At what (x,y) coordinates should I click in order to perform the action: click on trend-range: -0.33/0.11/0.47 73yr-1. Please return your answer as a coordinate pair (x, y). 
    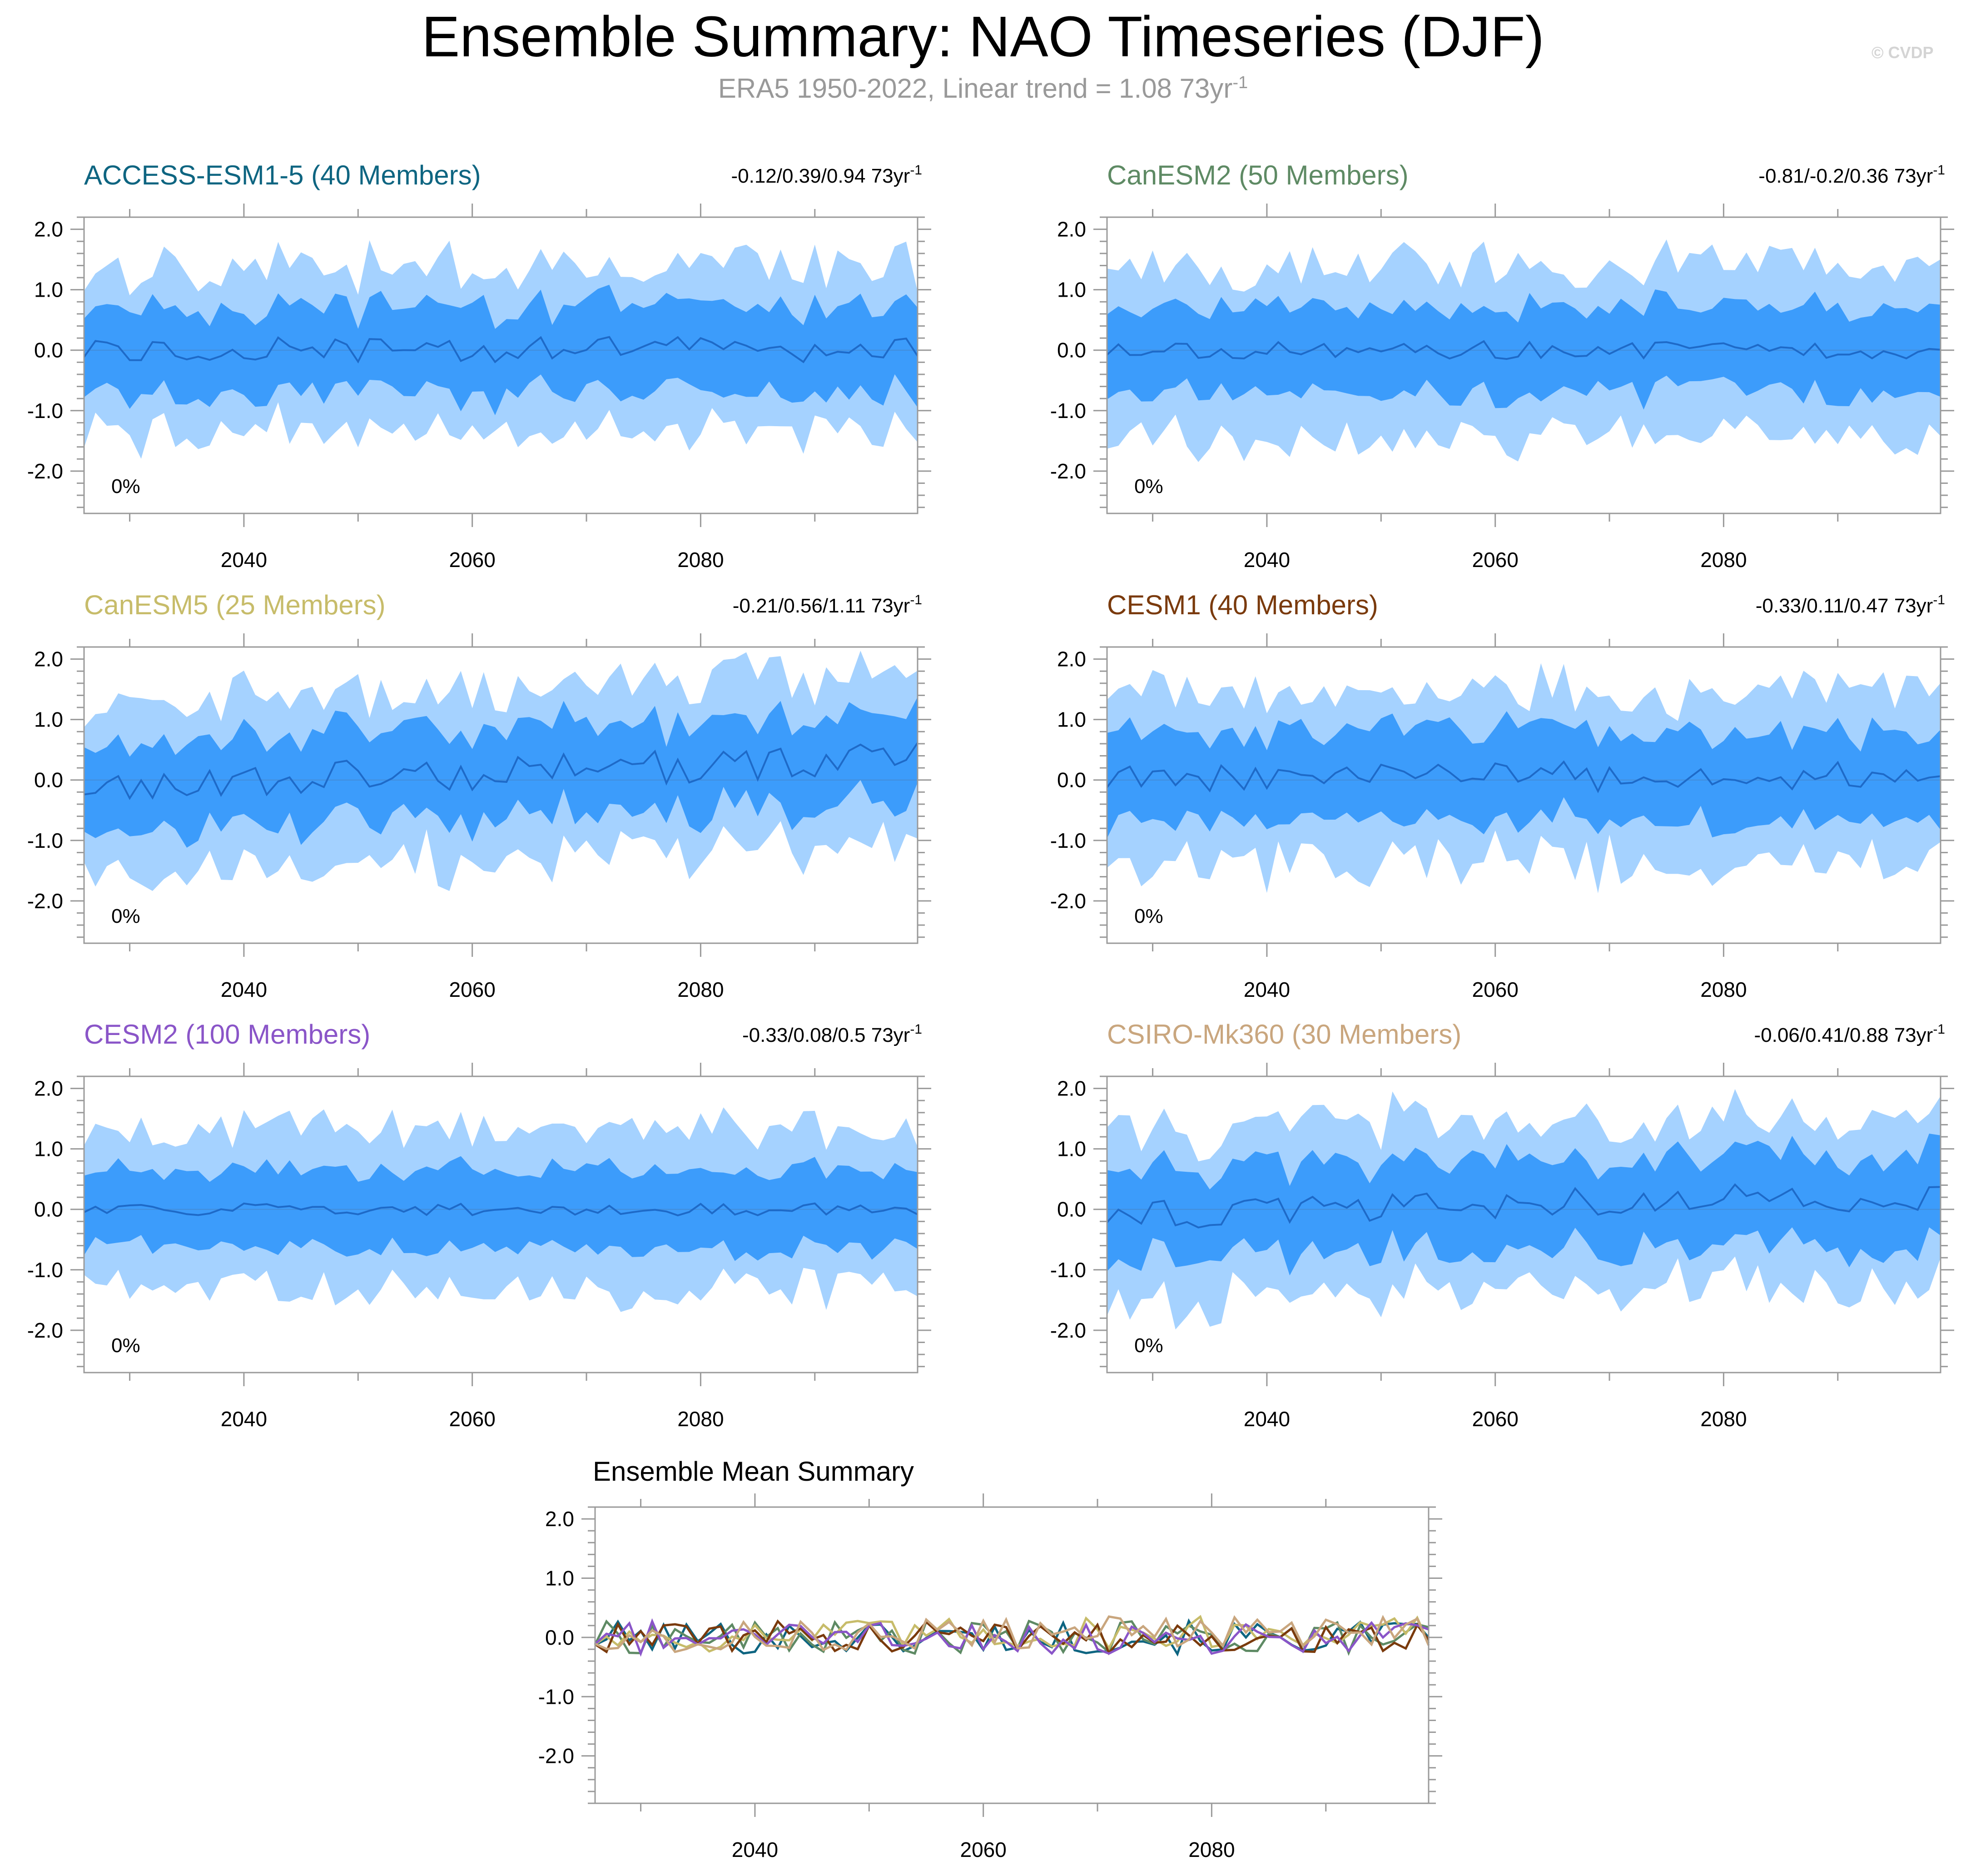
    Looking at the image, I should click on (1850, 604).